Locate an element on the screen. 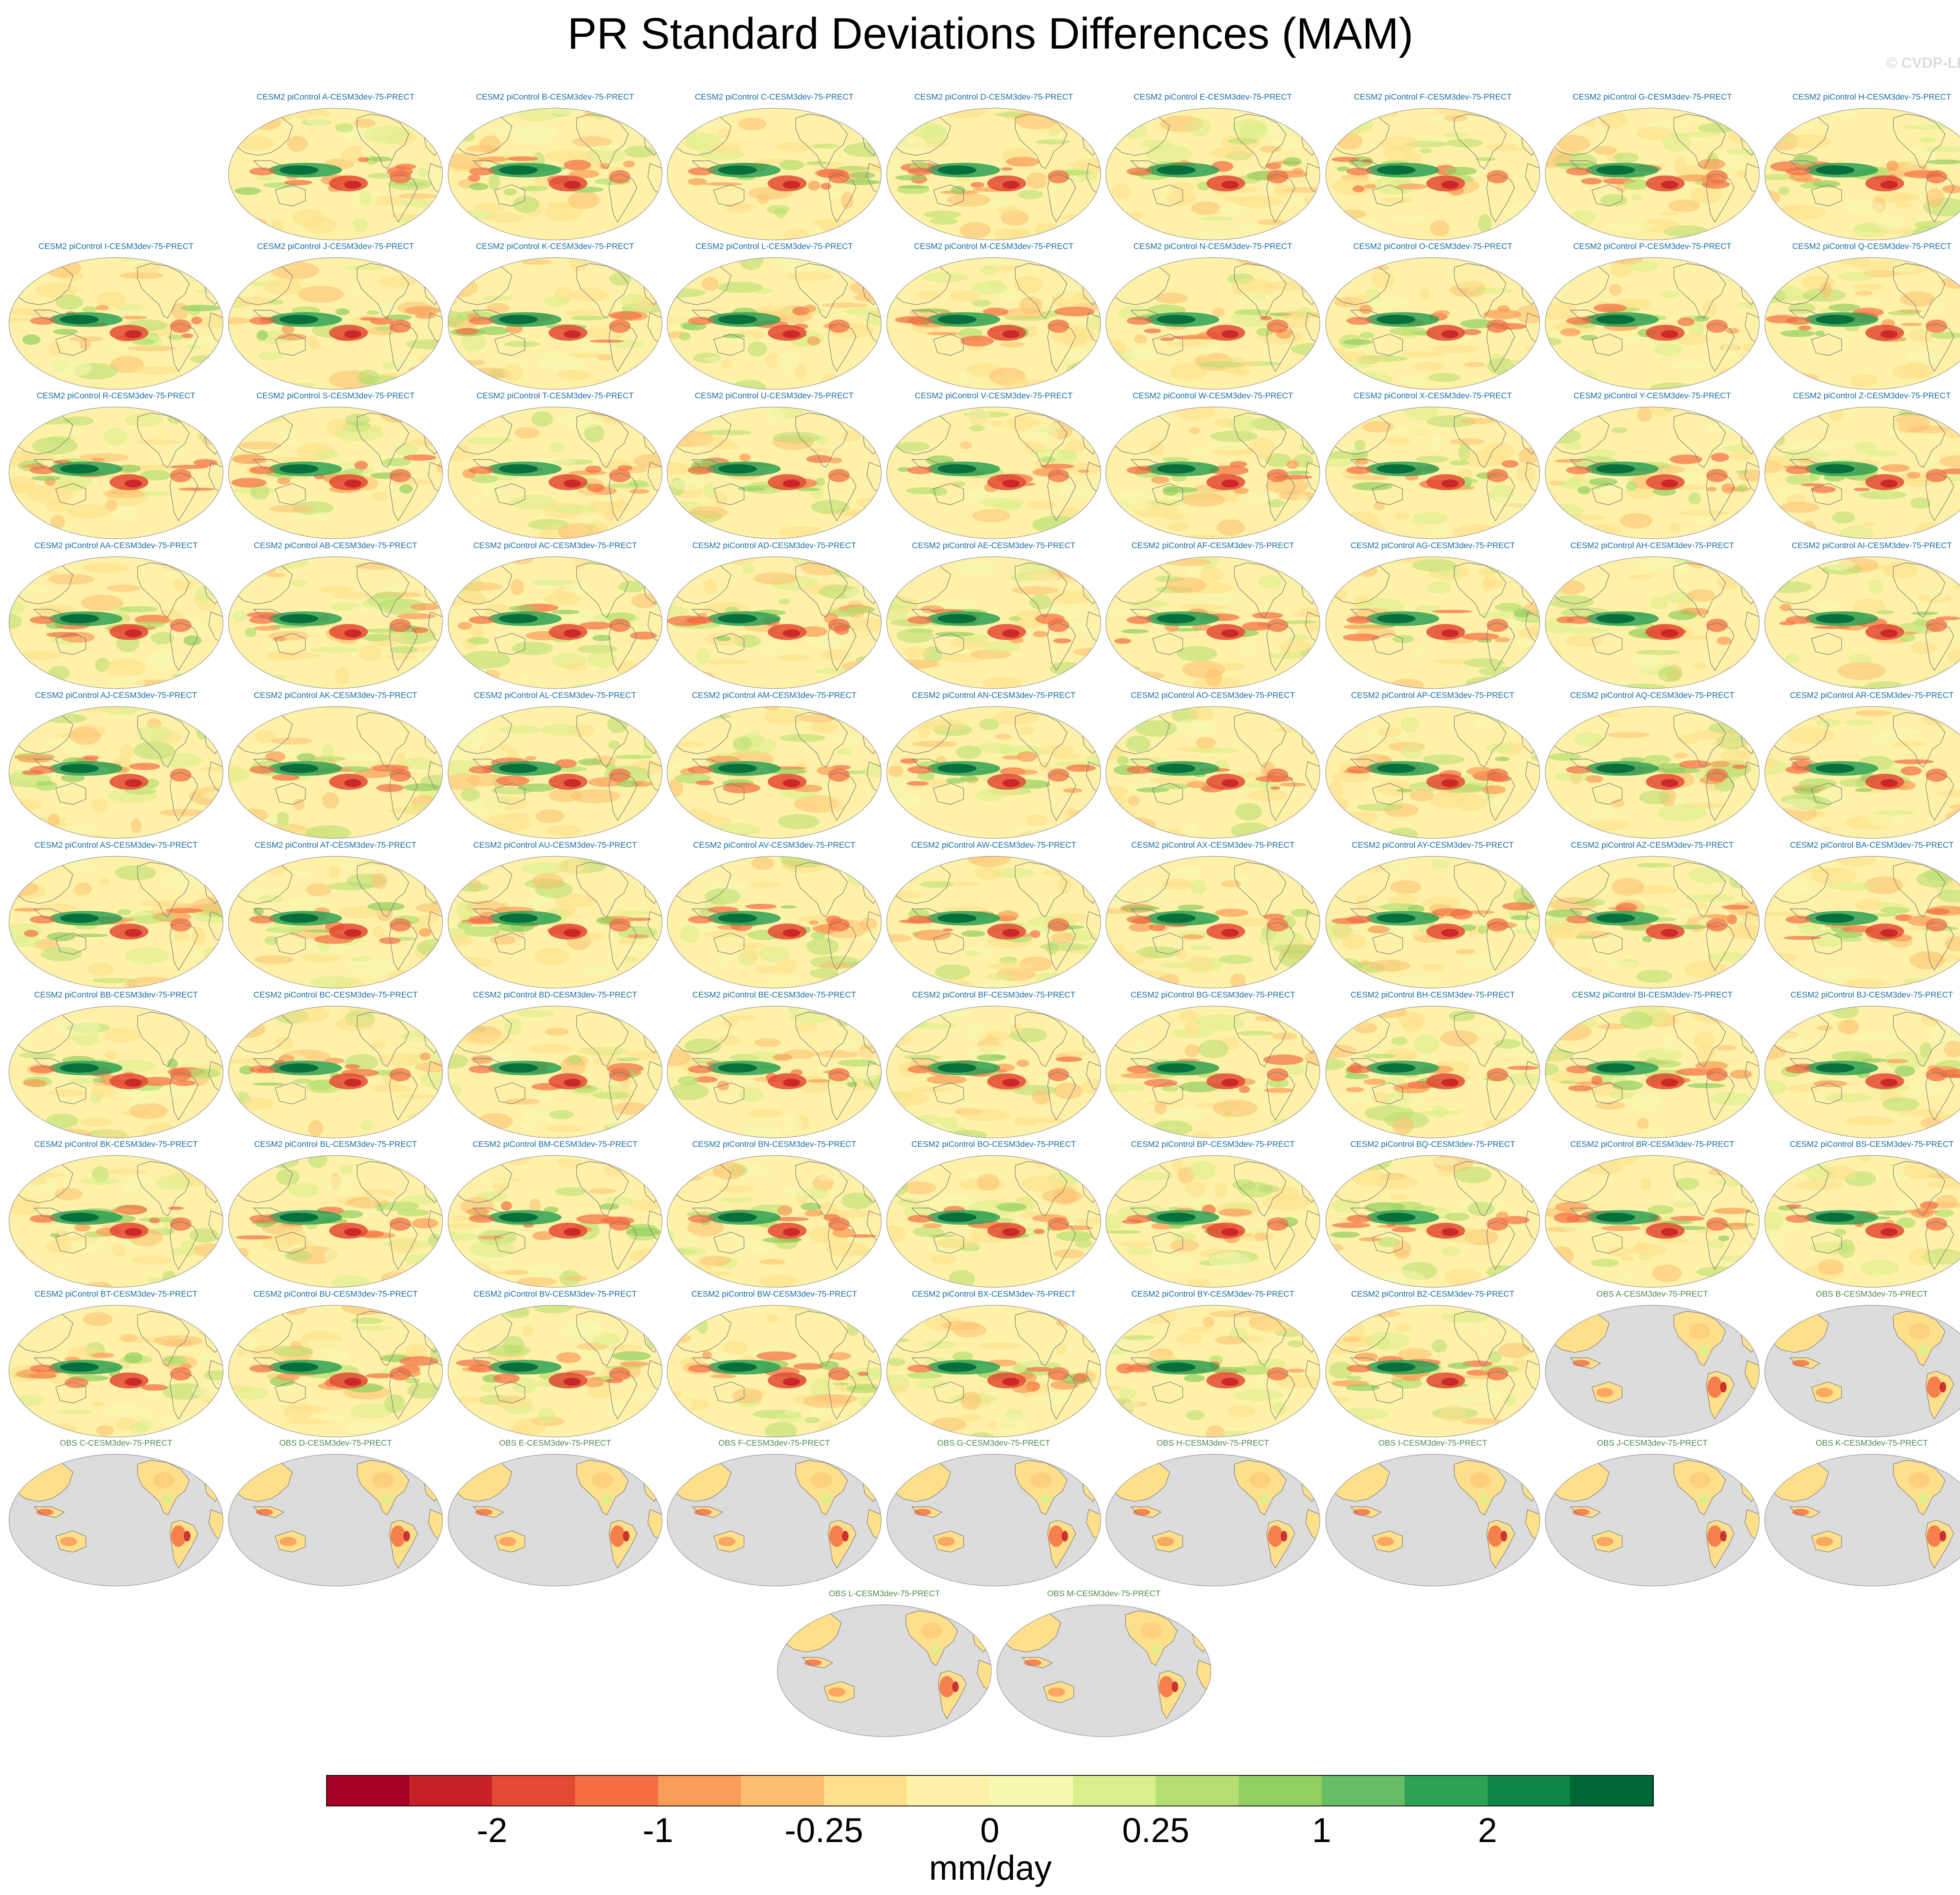 This screenshot has width=1960, height=1895. panel-label: CESM2 piControl A-CESM3dev-75-PRECT is located at coordinates (335, 98).